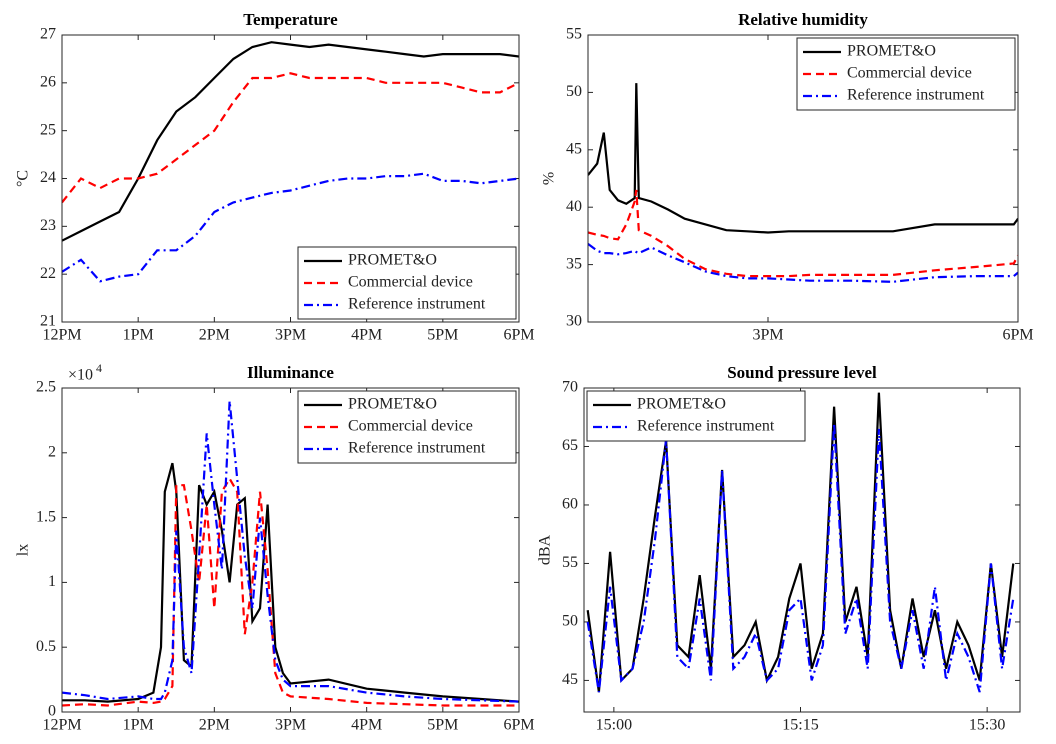 Image resolution: width=1056 pixels, height=744 pixels. What do you see at coordinates (987, 725) in the screenshot?
I see `x-tick-label: 15:30` at bounding box center [987, 725].